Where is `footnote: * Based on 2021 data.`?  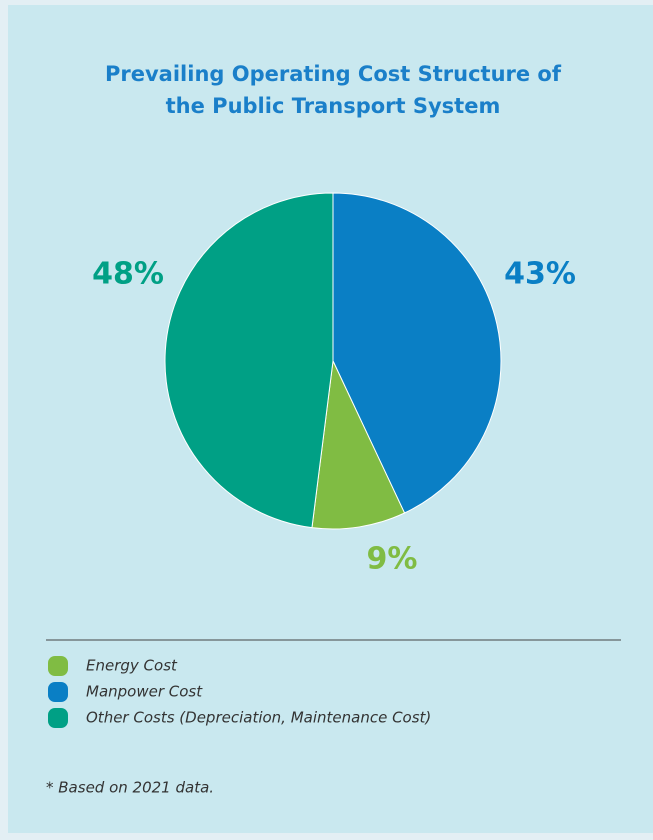
footnote: * Based on 2021 data. is located at coordinates (130, 788).